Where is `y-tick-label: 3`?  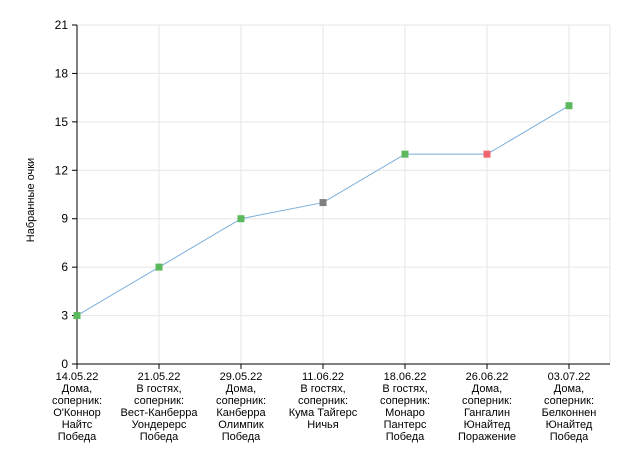
y-tick-label: 3 is located at coordinates (64, 316).